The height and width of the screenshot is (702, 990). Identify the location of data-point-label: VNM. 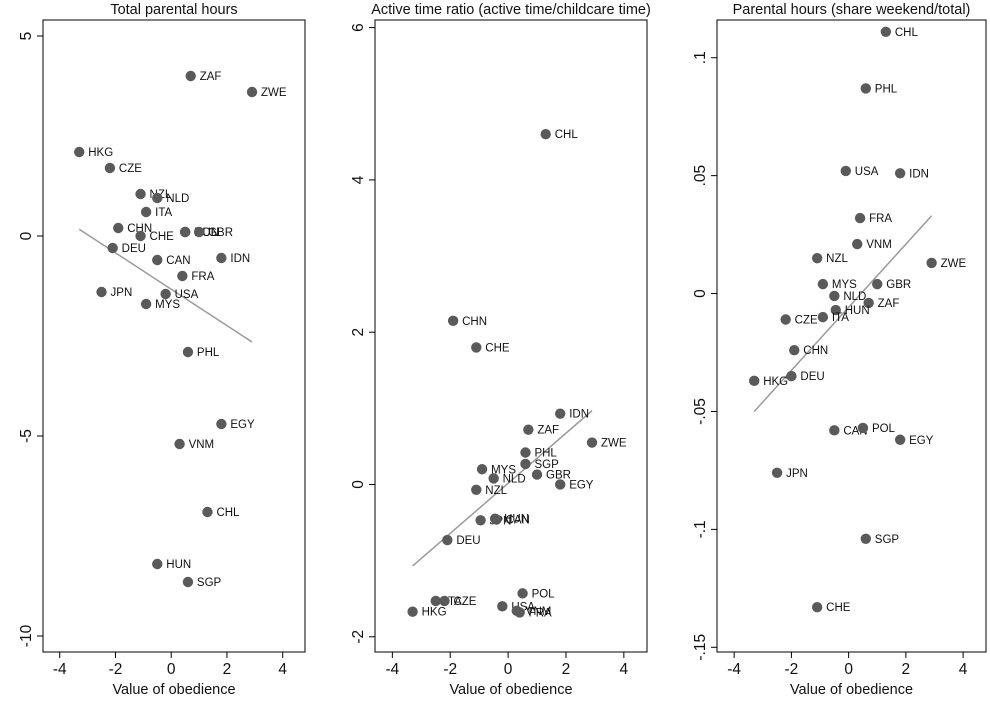
(202, 445).